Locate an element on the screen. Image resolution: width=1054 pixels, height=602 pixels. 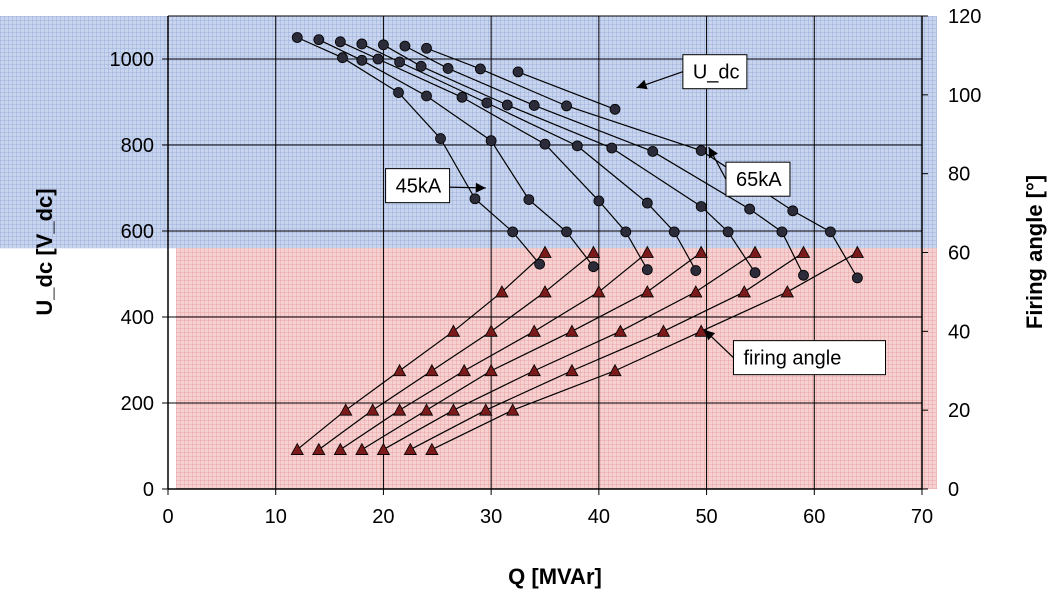
x-tick-label: 50 is located at coordinates (706, 517).